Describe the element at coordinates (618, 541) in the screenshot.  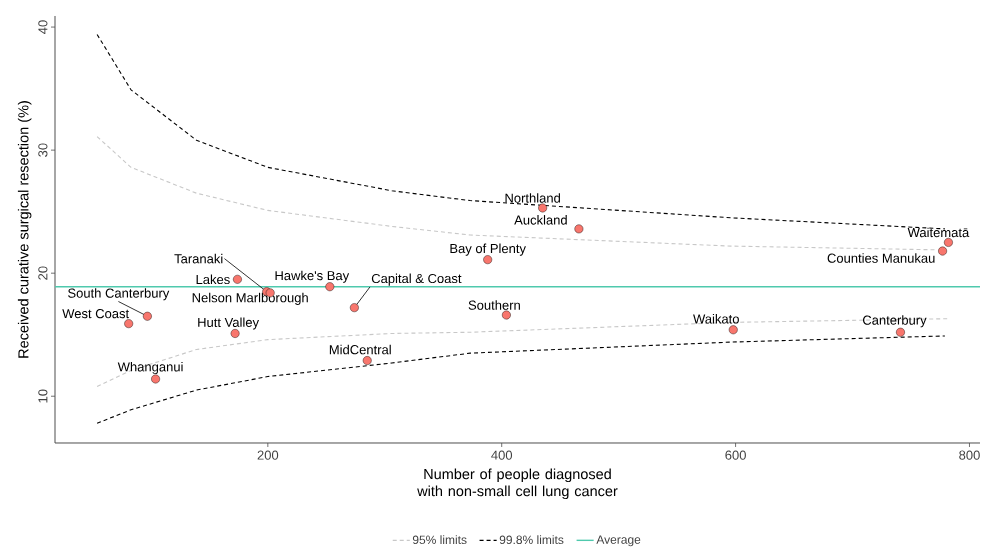
I see `legend-label: Average` at that location.